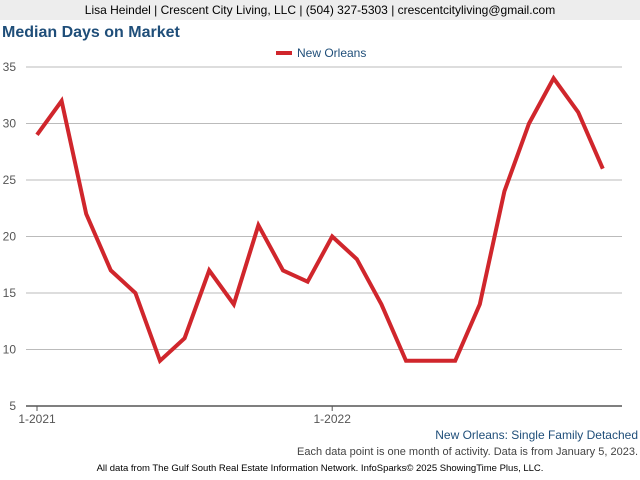  Describe the element at coordinates (536, 435) in the screenshot. I see `footer-series-label: New Orleans: Single Family Detached` at that location.